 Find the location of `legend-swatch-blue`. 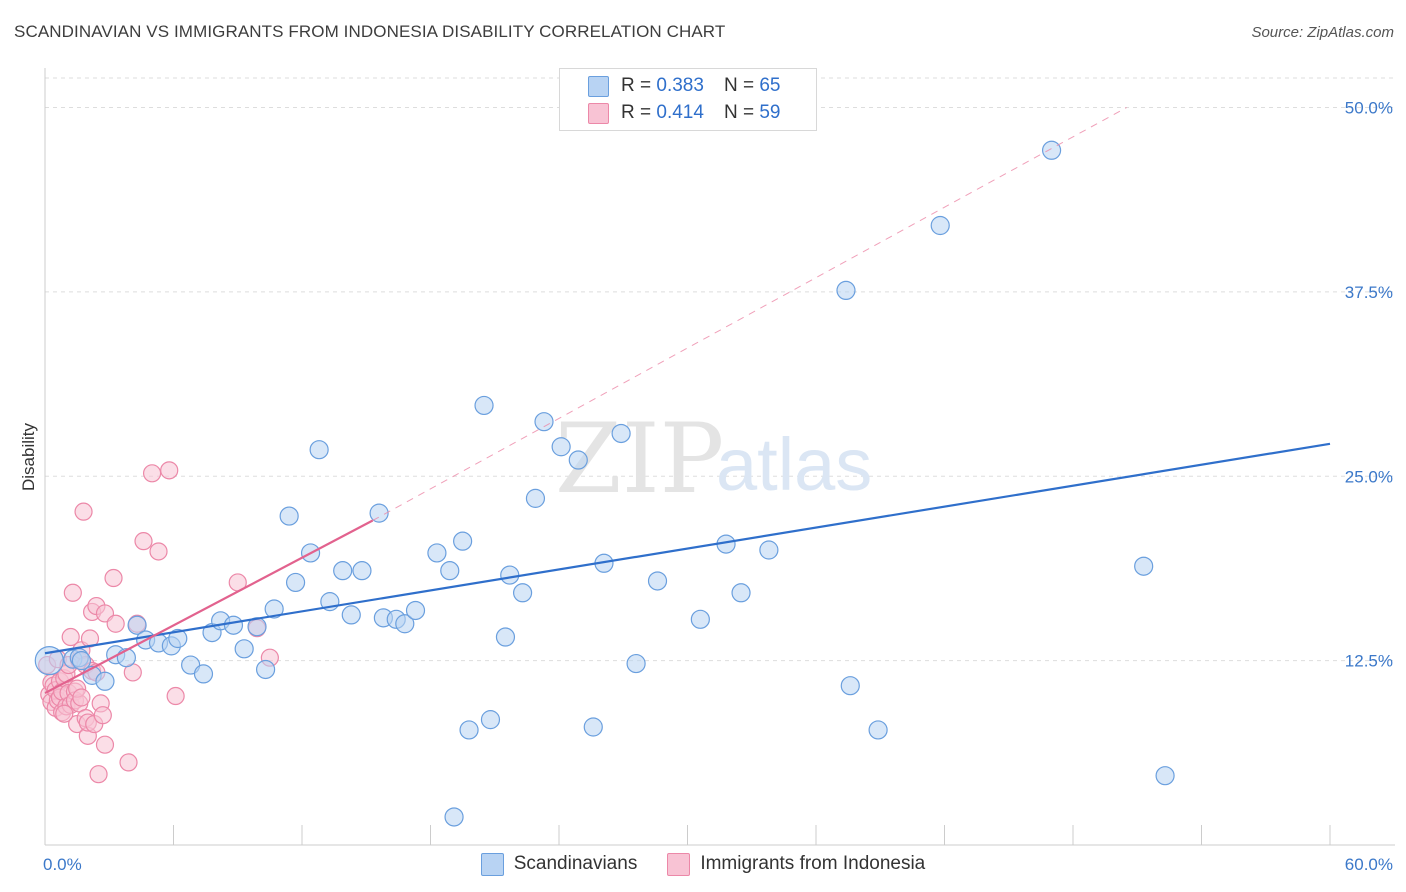

legend-swatch-blue is located at coordinates (598, 86).